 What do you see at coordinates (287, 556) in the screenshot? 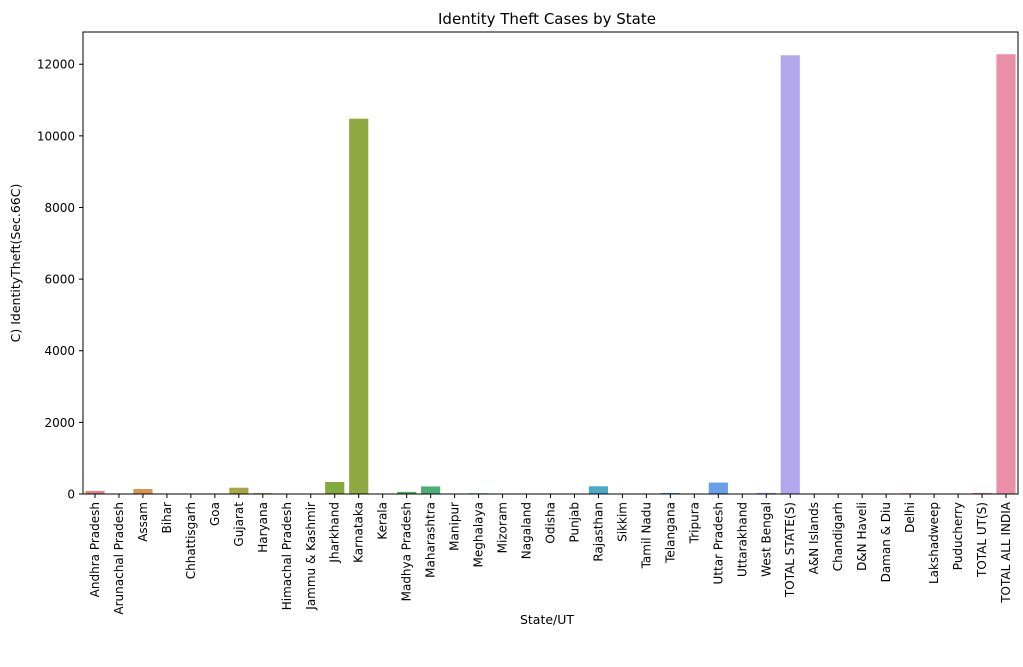
I see `x-tick-label: Himachal Pradesh` at bounding box center [287, 556].